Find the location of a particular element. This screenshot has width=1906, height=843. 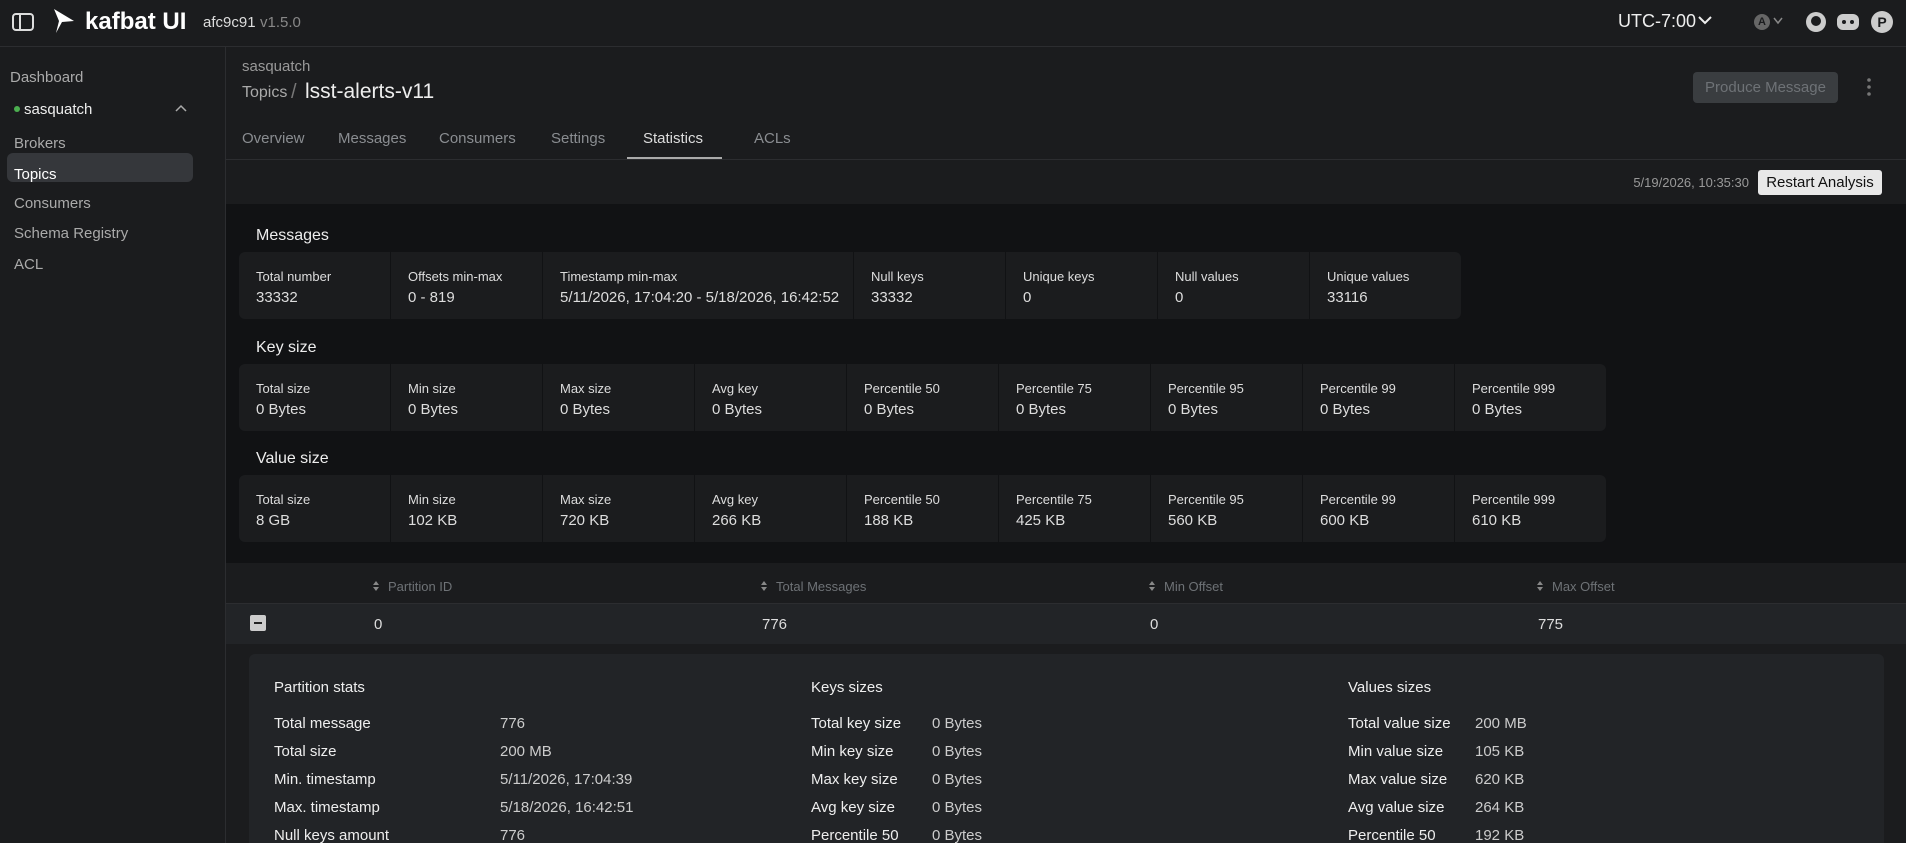

active-tab-underline is located at coordinates (674, 158).